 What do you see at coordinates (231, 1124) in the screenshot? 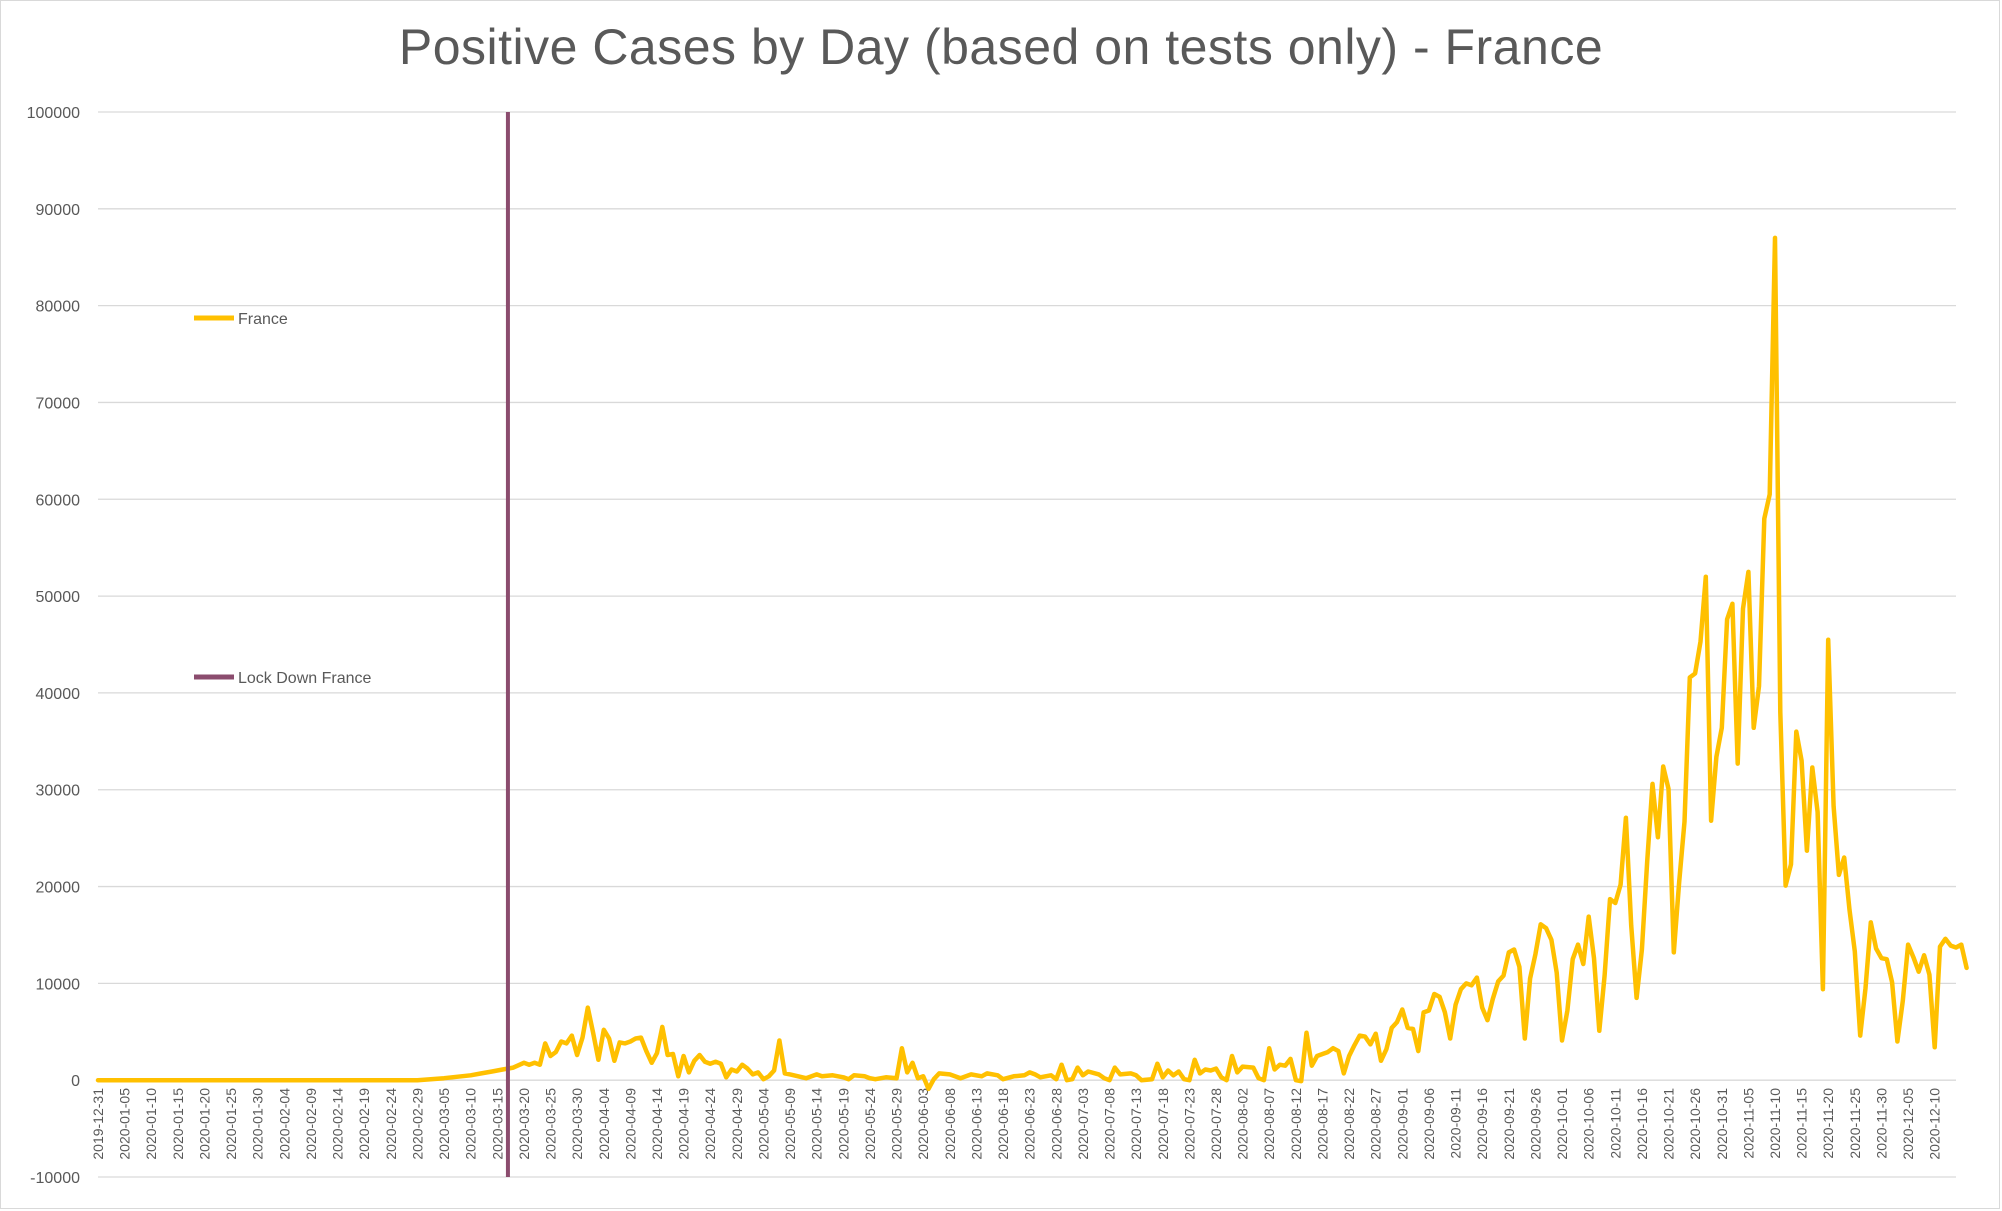
I see `x-tick-label: 2020-01-25` at bounding box center [231, 1124].